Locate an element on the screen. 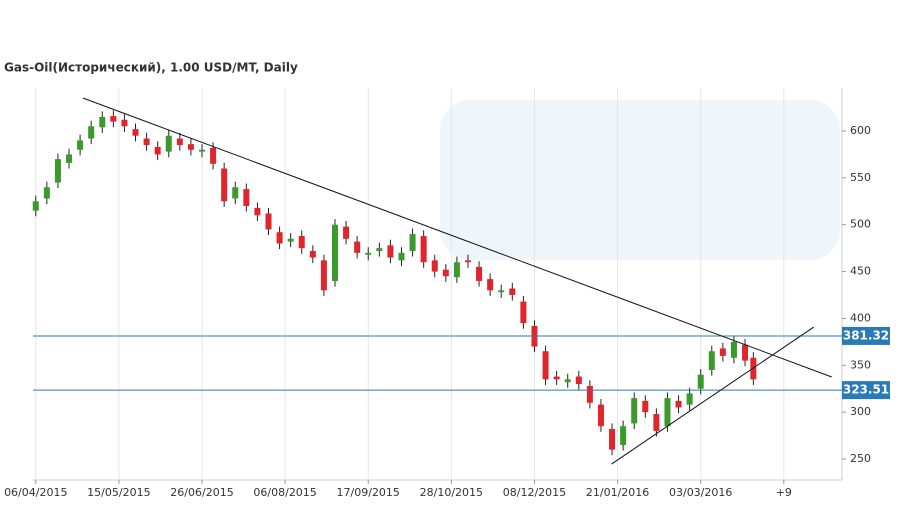 This screenshot has height=513, width=909. x-tick-label: 03/03/2016 is located at coordinates (700, 492).